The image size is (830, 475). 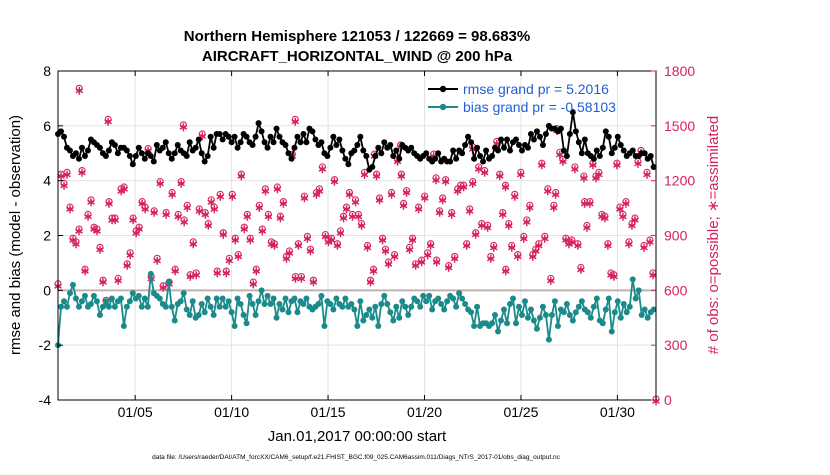 I want to click on y-right-tick-label: 1800, so click(x=679, y=71).